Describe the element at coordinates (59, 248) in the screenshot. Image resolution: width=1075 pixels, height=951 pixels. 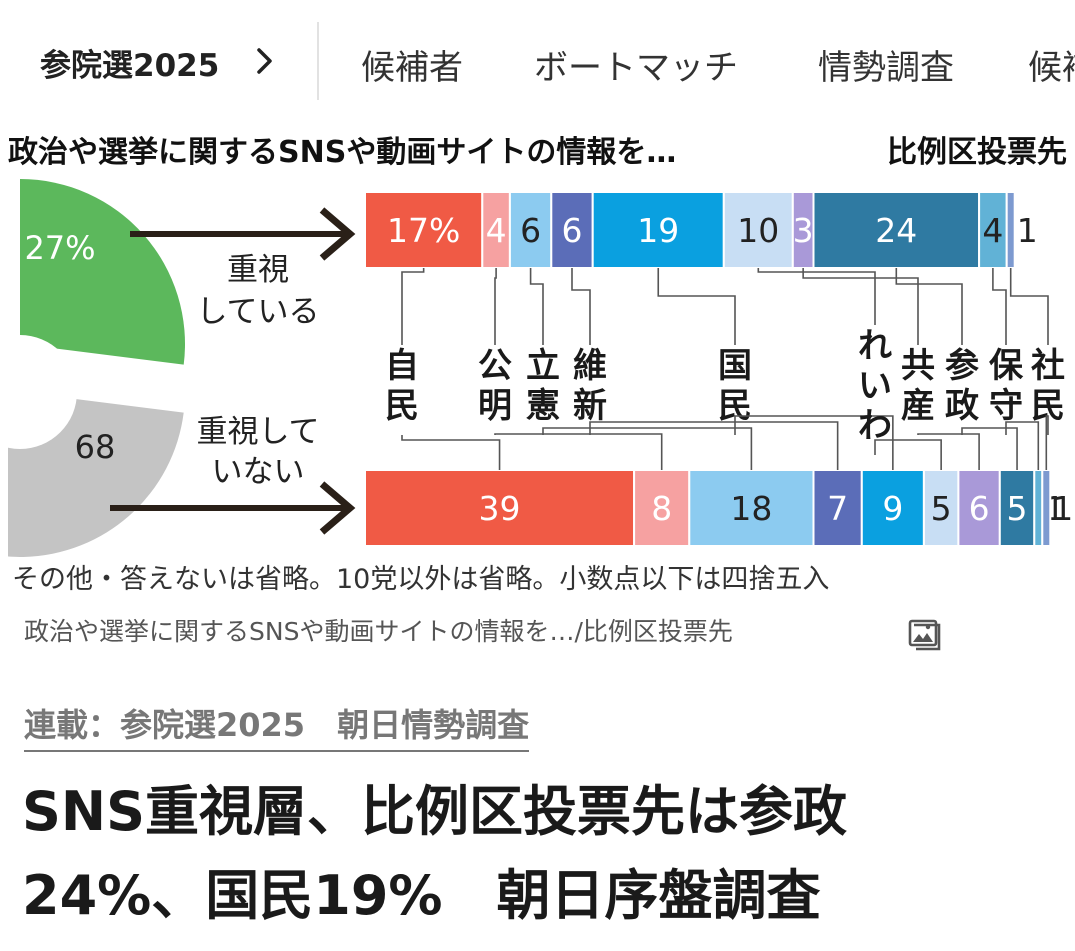
I see `donut-label-important: 27%` at that location.